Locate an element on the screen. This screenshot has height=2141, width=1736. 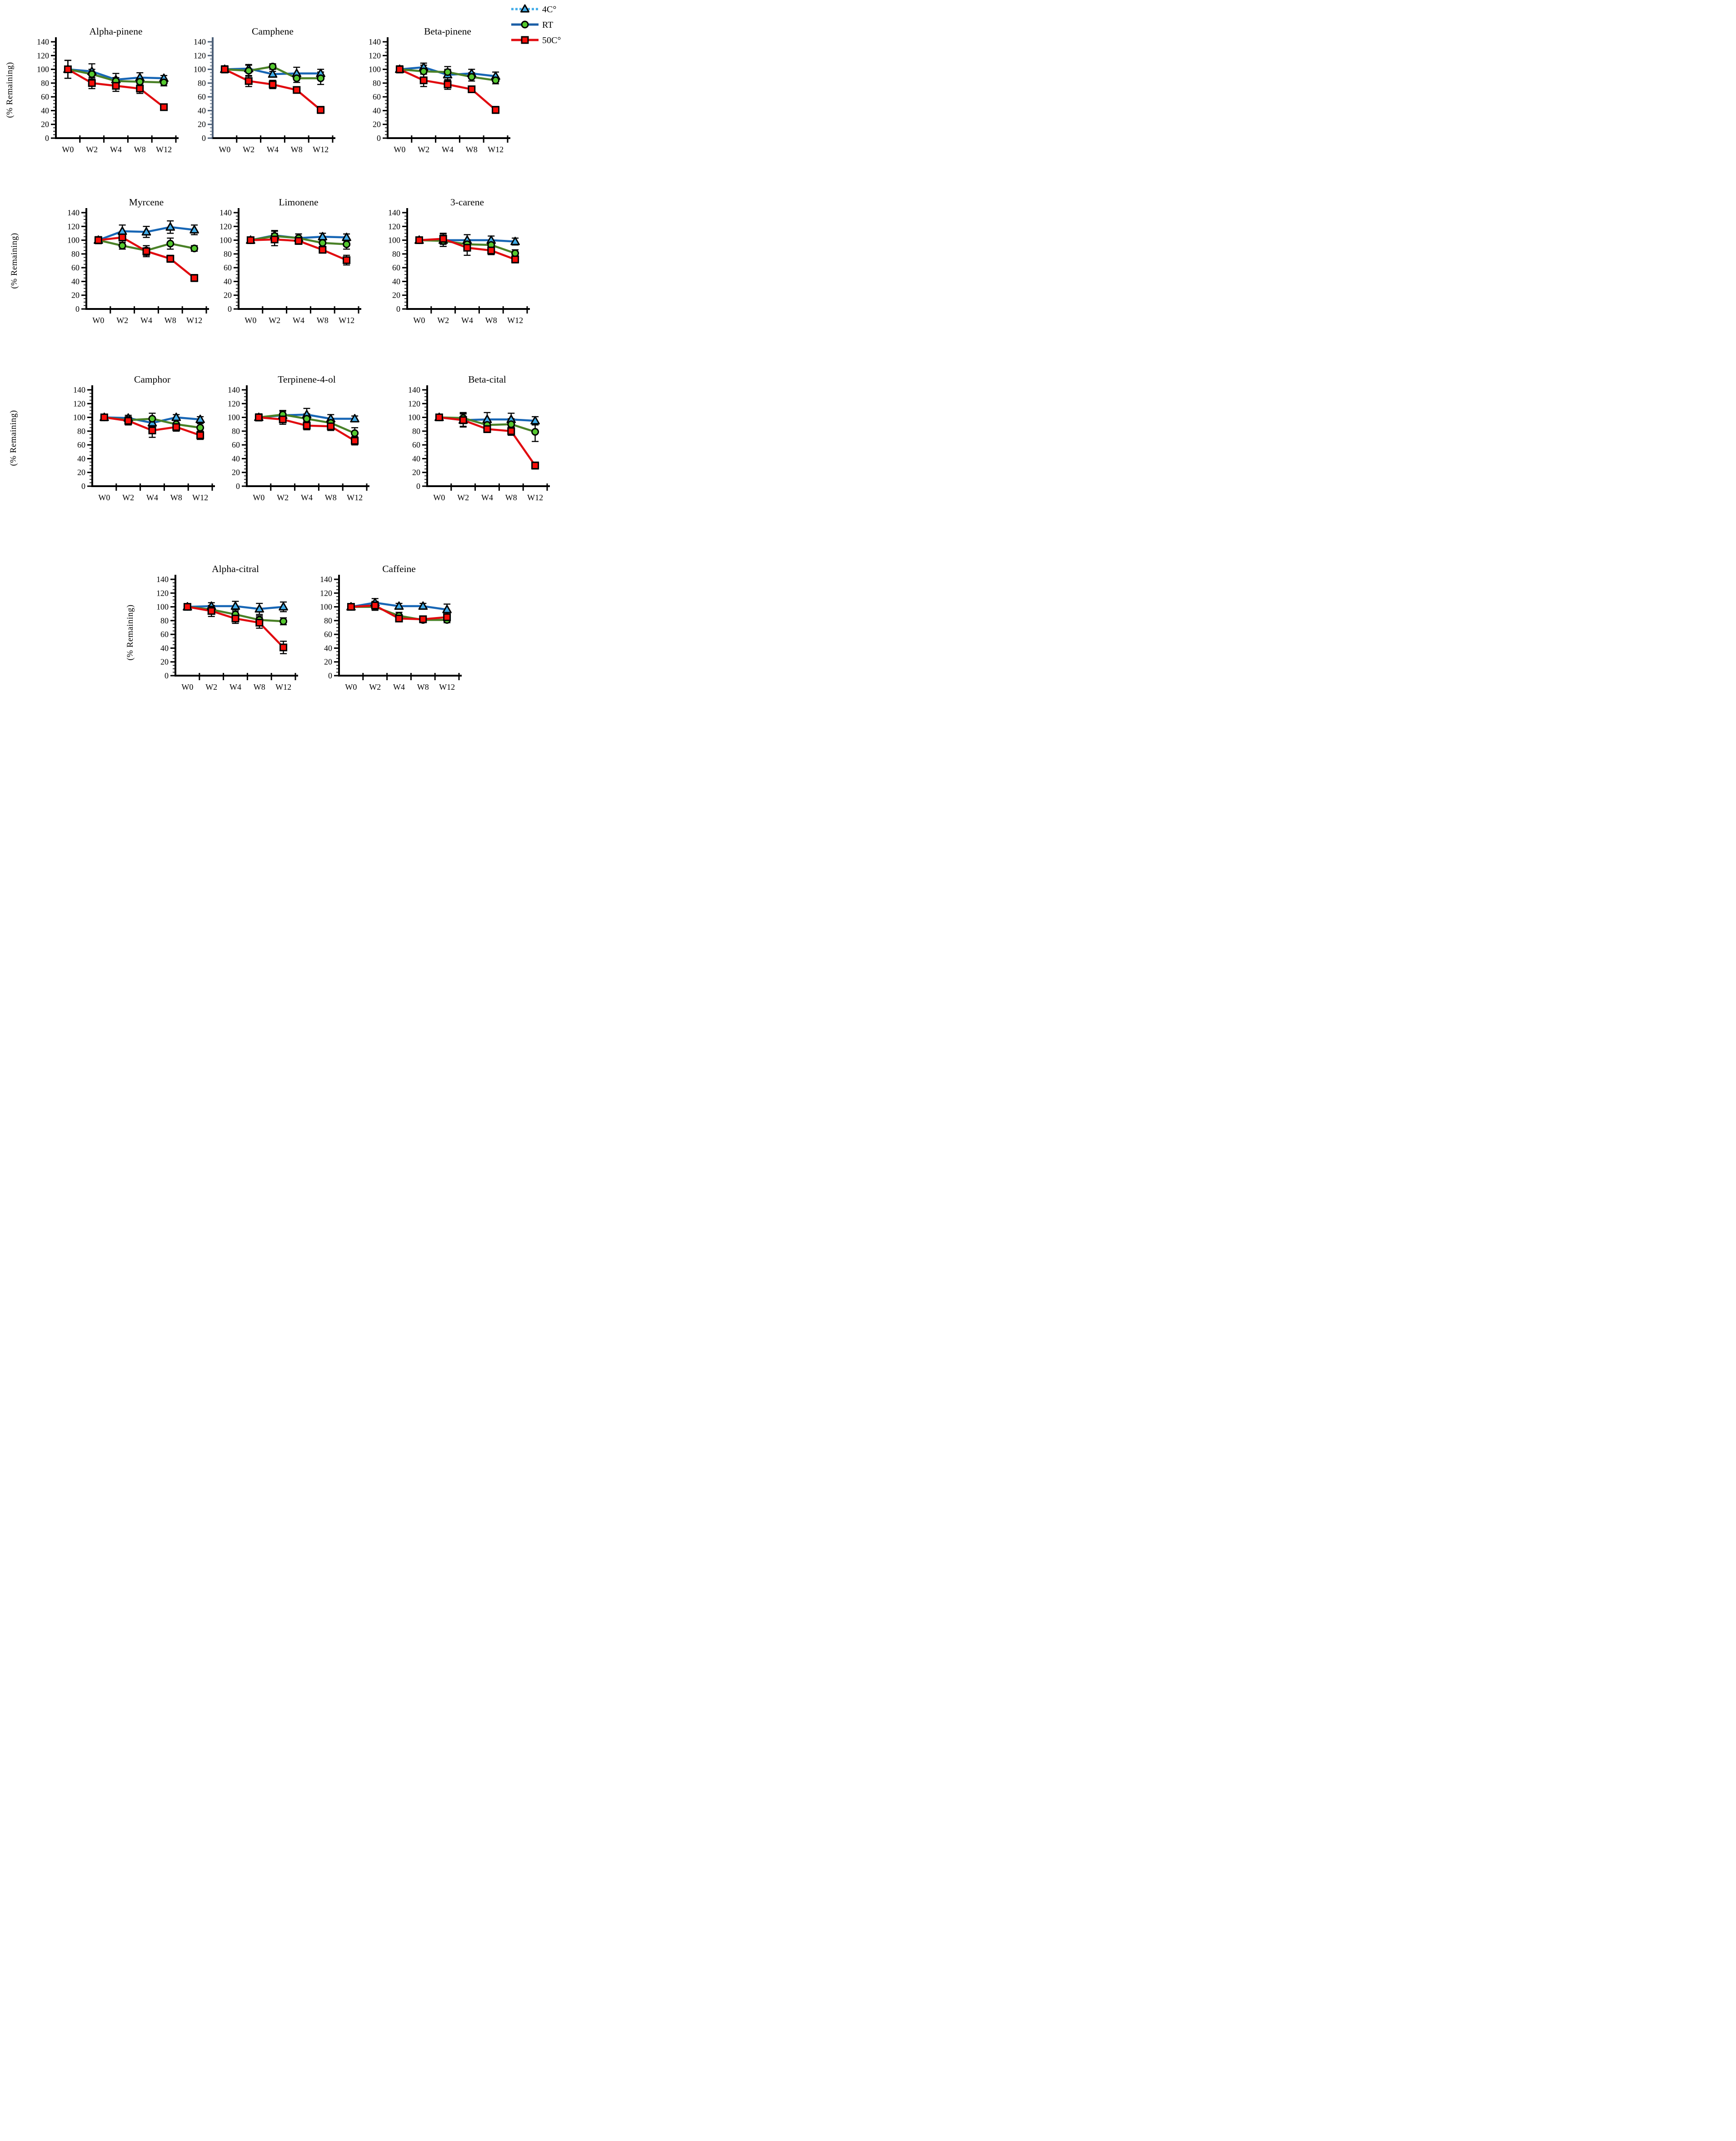
chart-title: Alpha-citral is located at coordinates (235, 569).